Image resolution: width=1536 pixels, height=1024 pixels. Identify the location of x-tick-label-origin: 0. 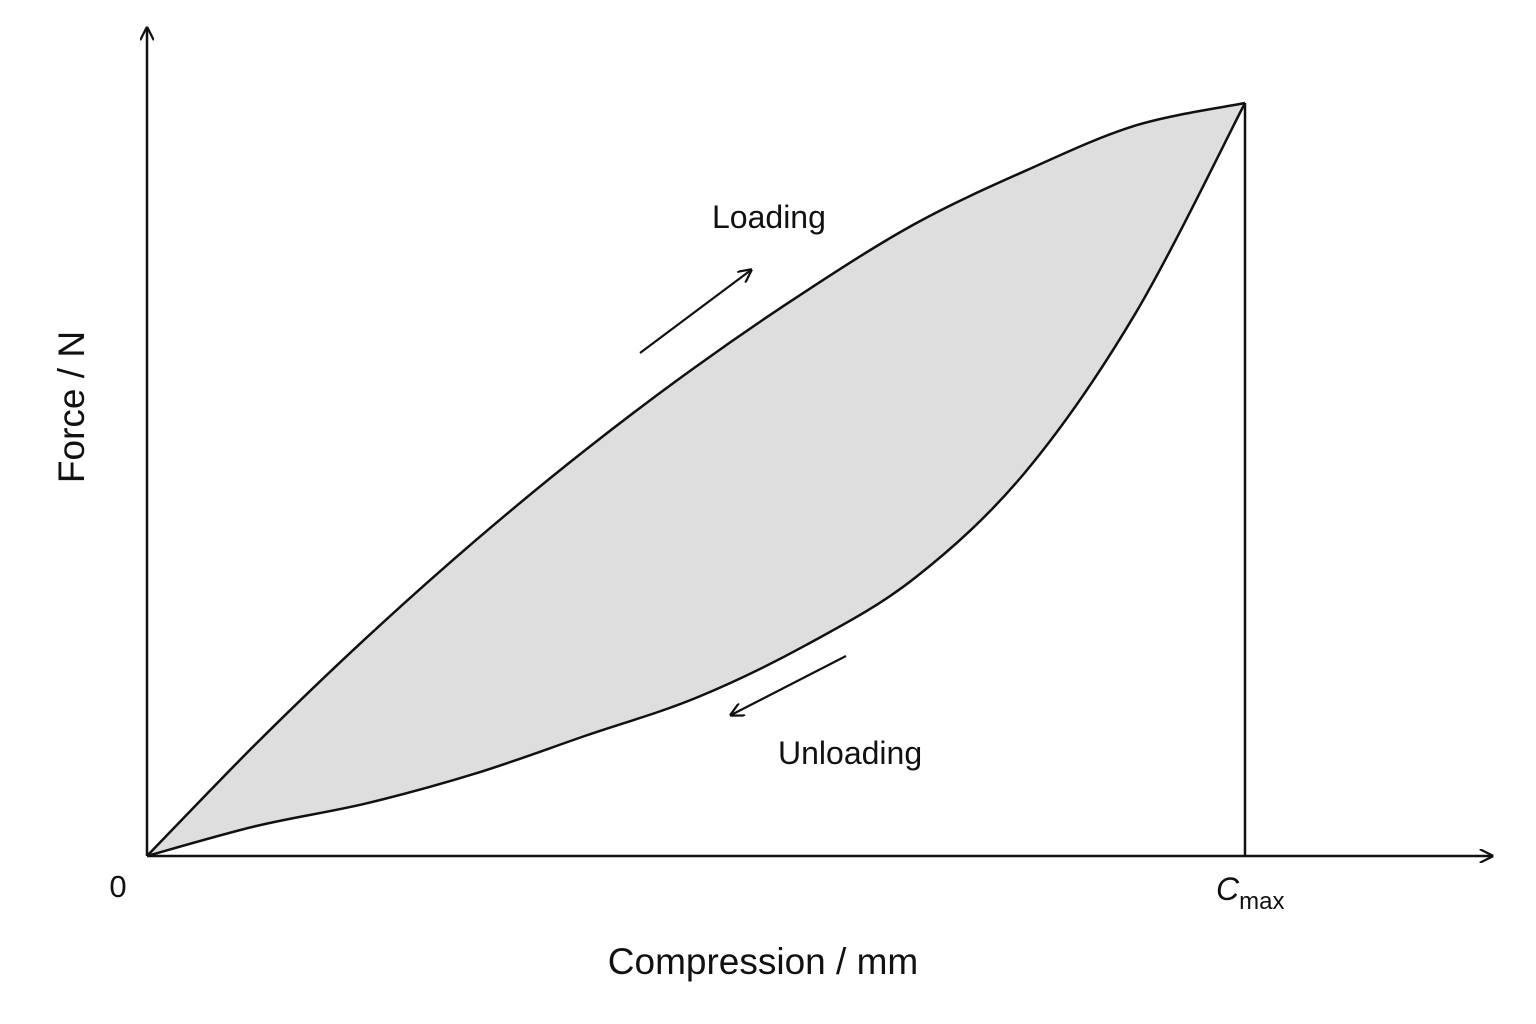
(117, 886).